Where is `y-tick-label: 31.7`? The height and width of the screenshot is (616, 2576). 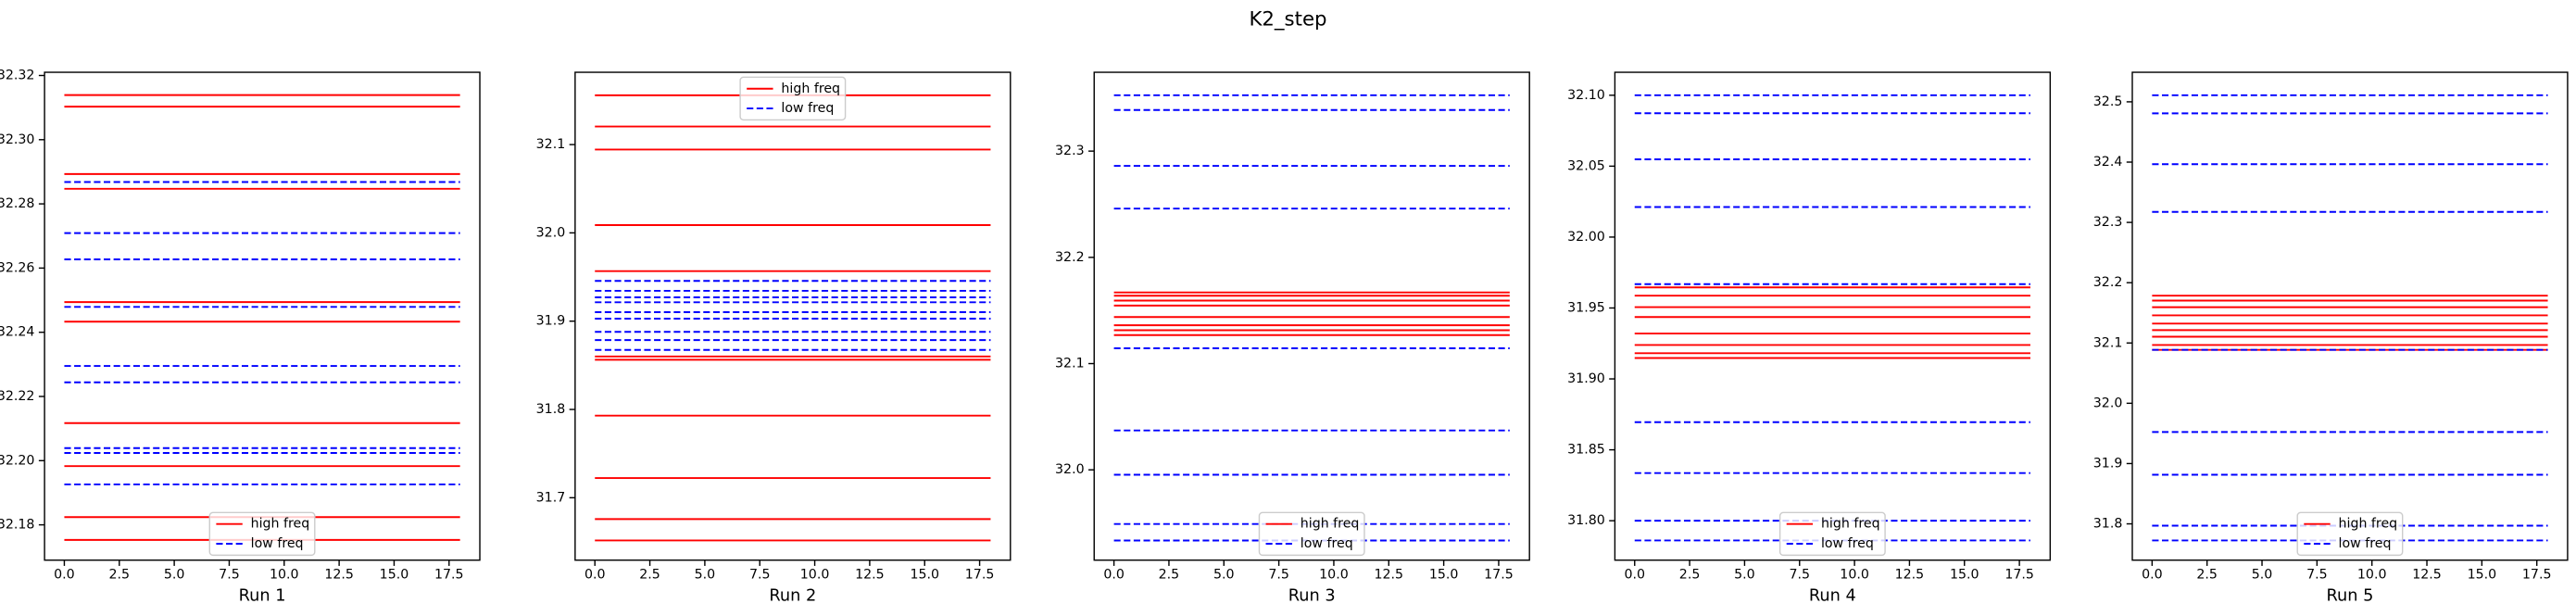
y-tick-label: 31.7 is located at coordinates (551, 497).